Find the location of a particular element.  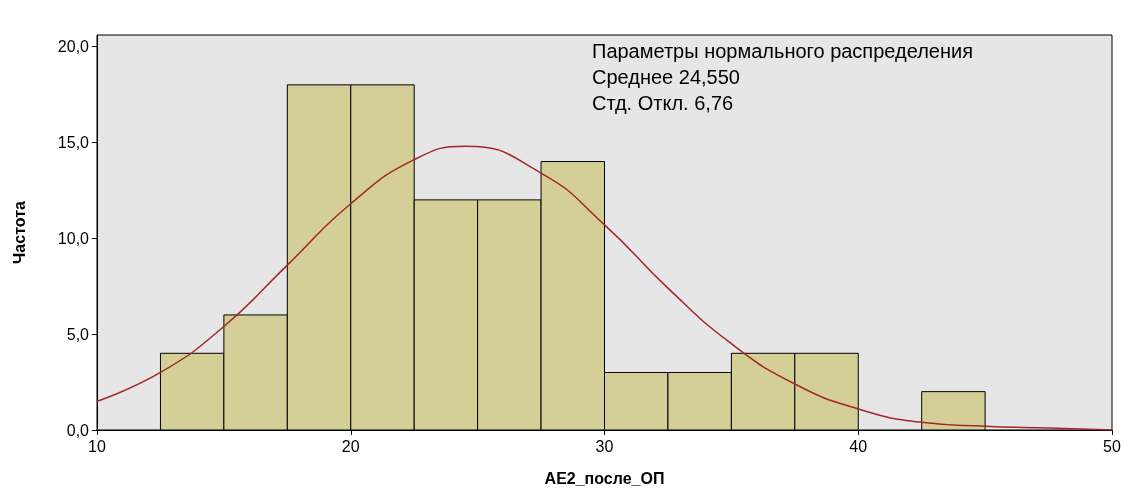

x-tick-label: 20 is located at coordinates (350, 446).